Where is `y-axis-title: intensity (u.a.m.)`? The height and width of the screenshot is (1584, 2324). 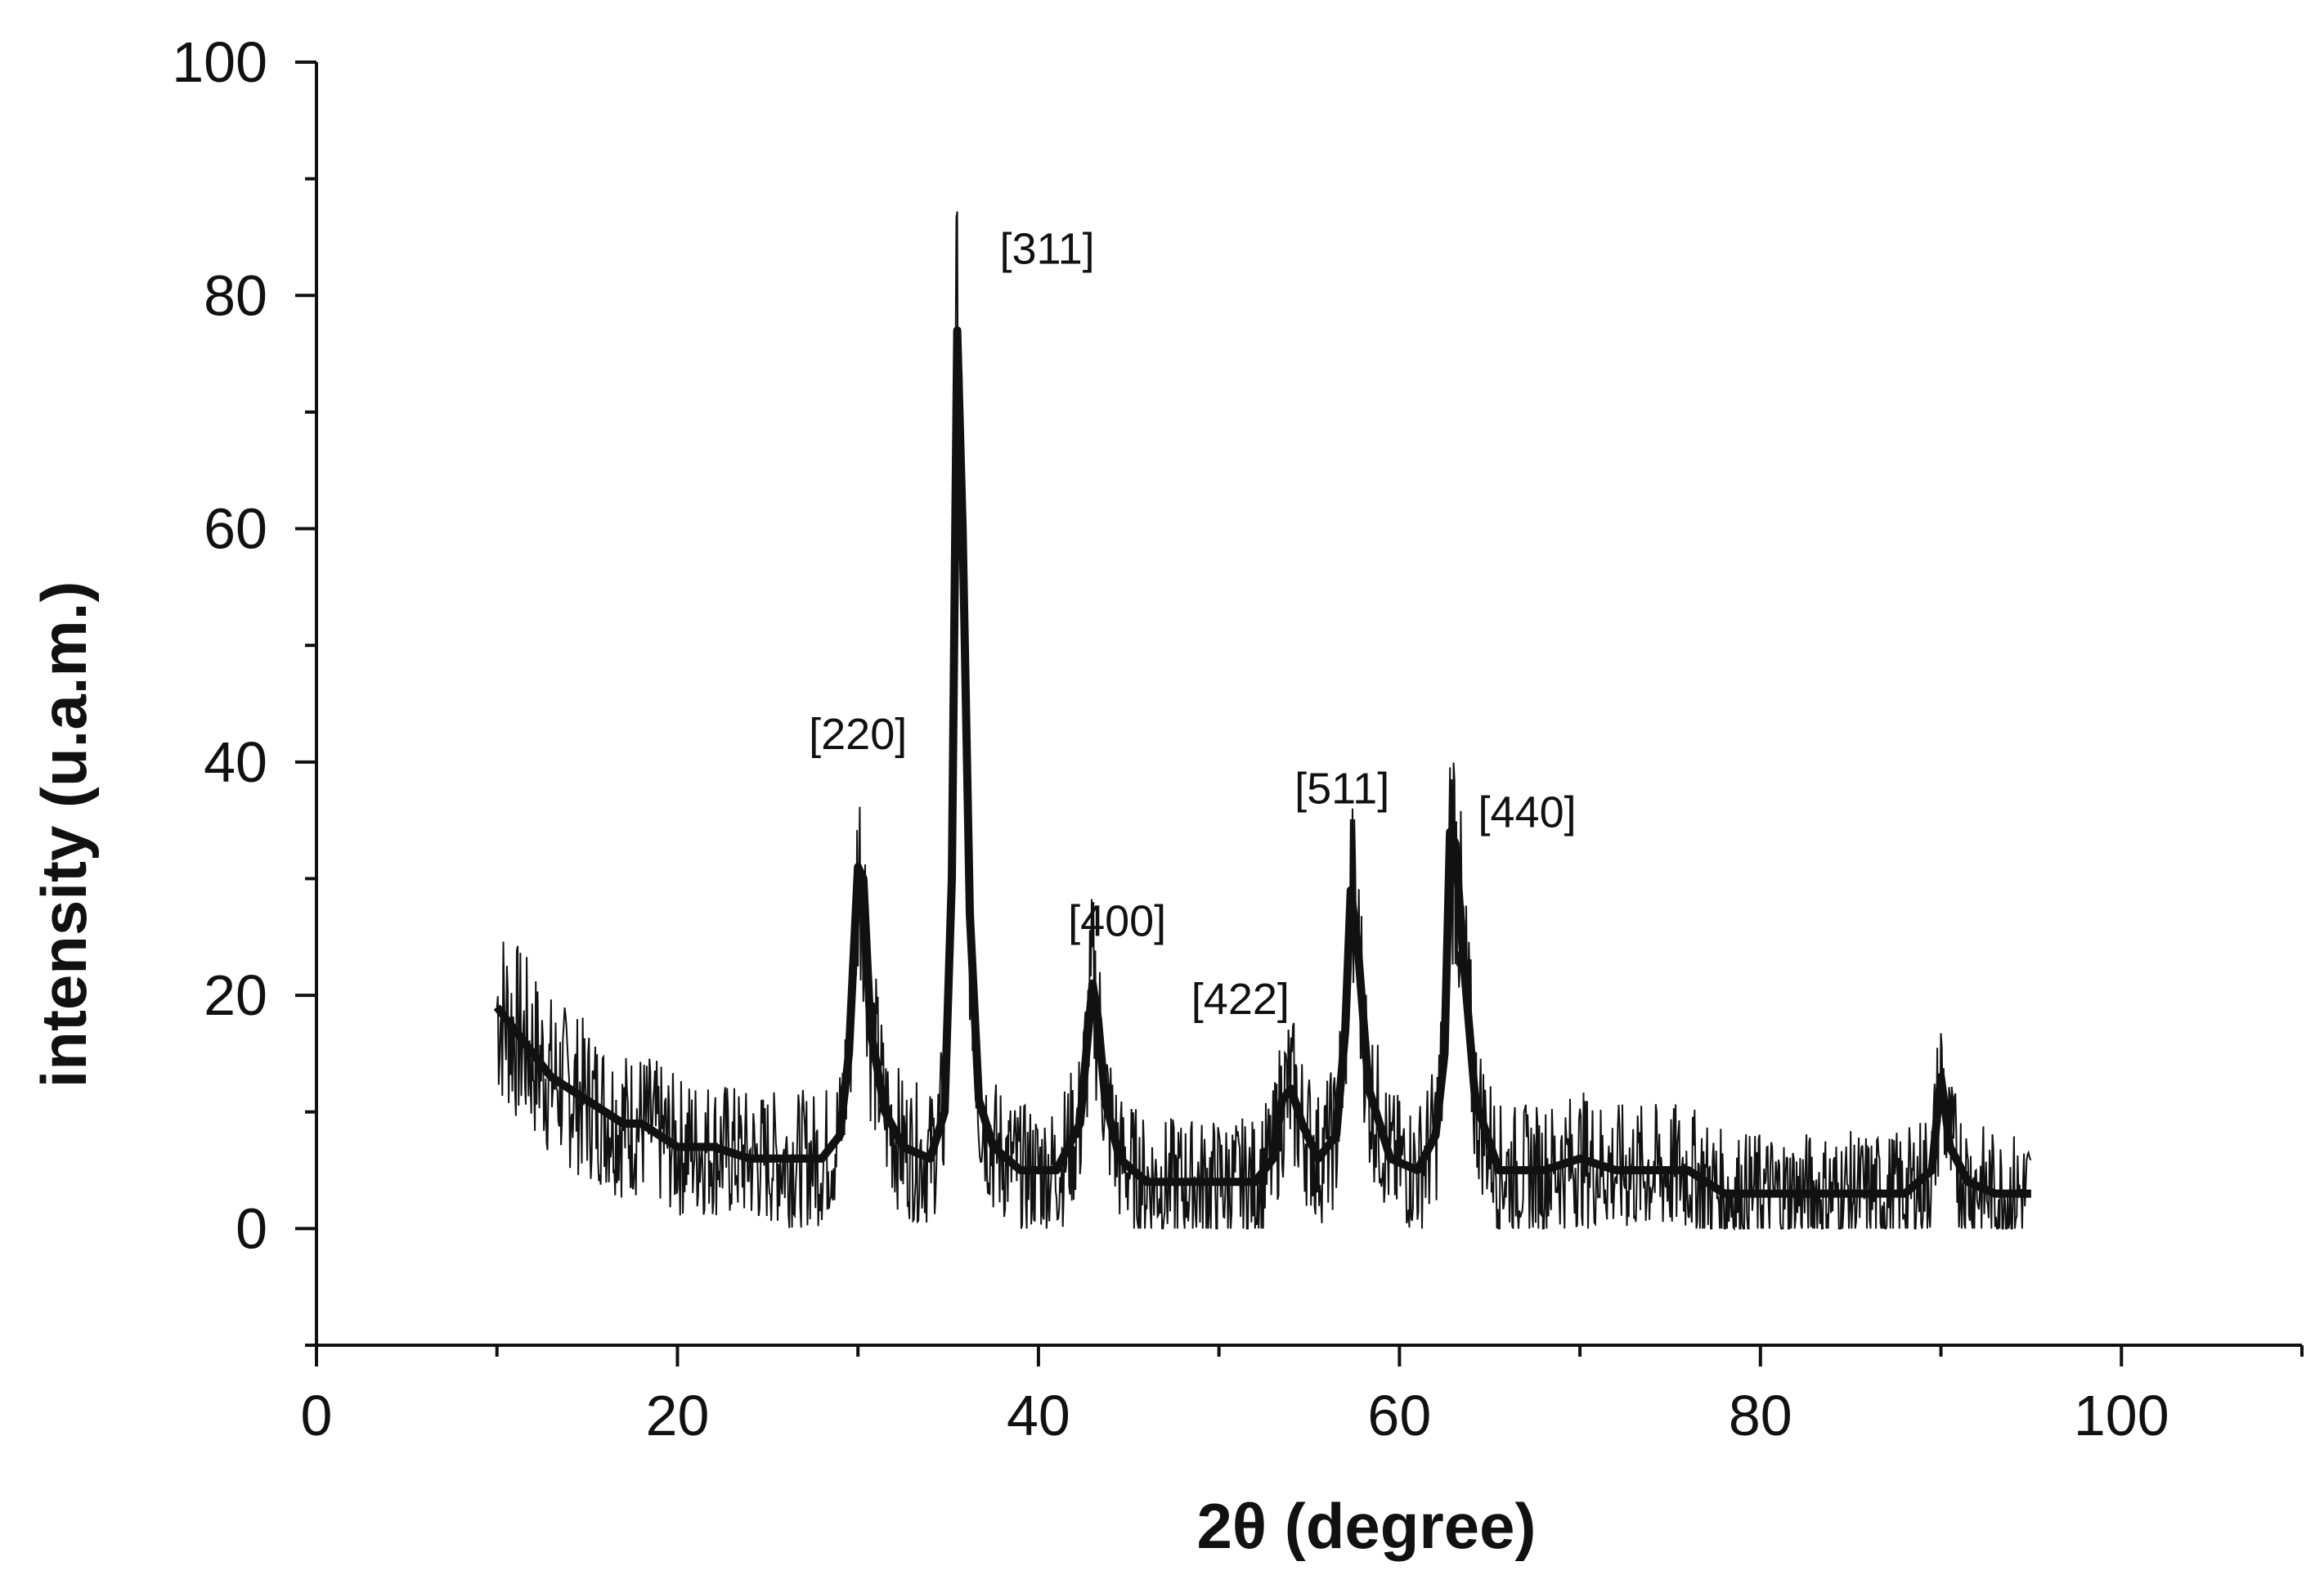
y-axis-title: intensity (u.a.m.) is located at coordinates (64, 834).